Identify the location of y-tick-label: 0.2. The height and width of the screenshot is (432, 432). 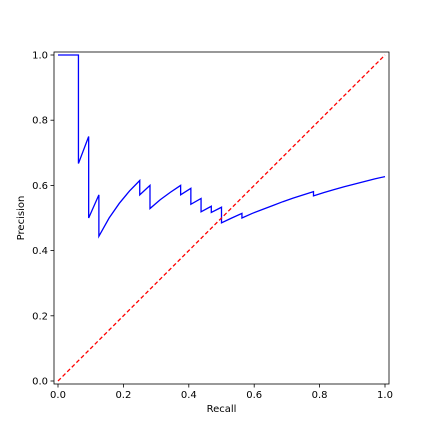
(40, 316).